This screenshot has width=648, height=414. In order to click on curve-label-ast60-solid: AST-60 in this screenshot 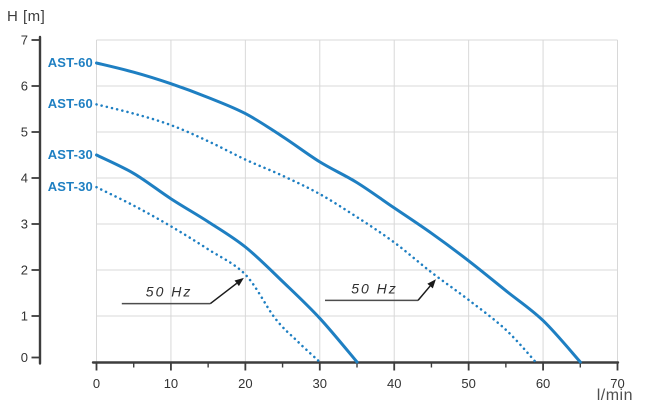, I will do `click(70, 62)`.